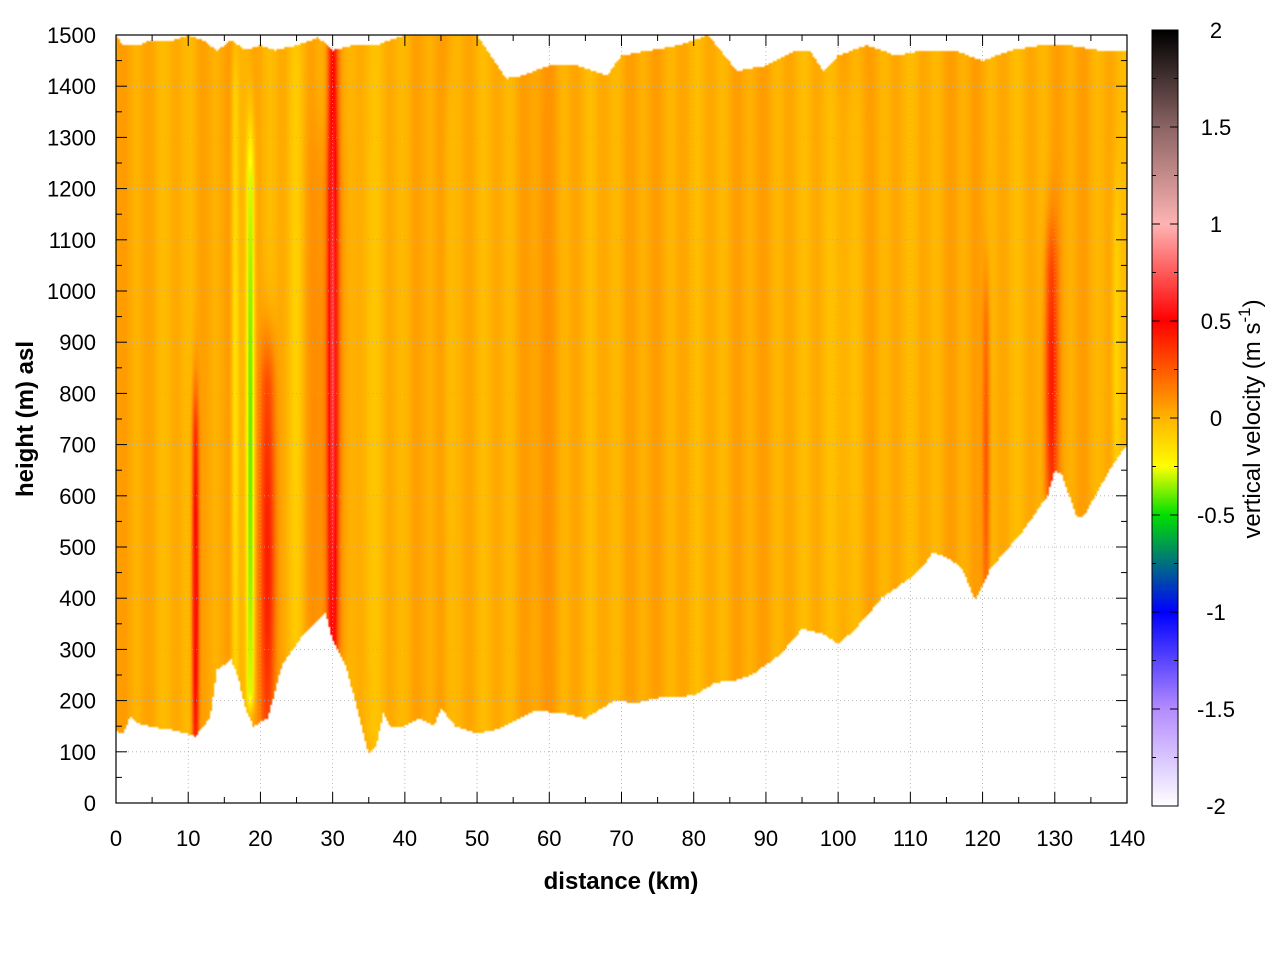  What do you see at coordinates (1252, 303) in the screenshot?
I see `colorbar-title-end: )` at bounding box center [1252, 303].